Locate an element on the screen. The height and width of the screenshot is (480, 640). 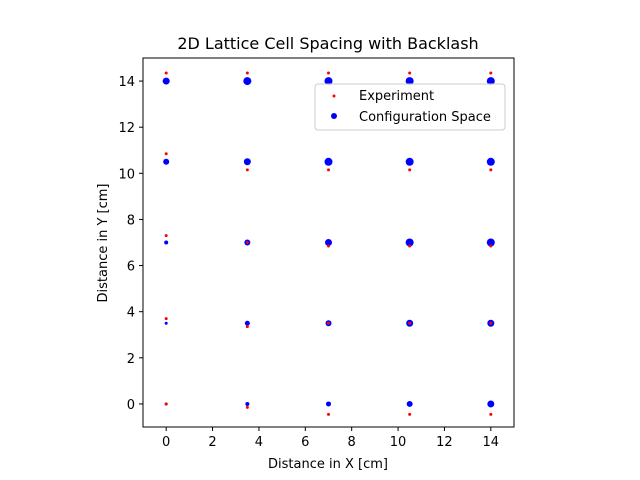
legend-label-configuration-space: Configuration Space is located at coordinates (425, 117).